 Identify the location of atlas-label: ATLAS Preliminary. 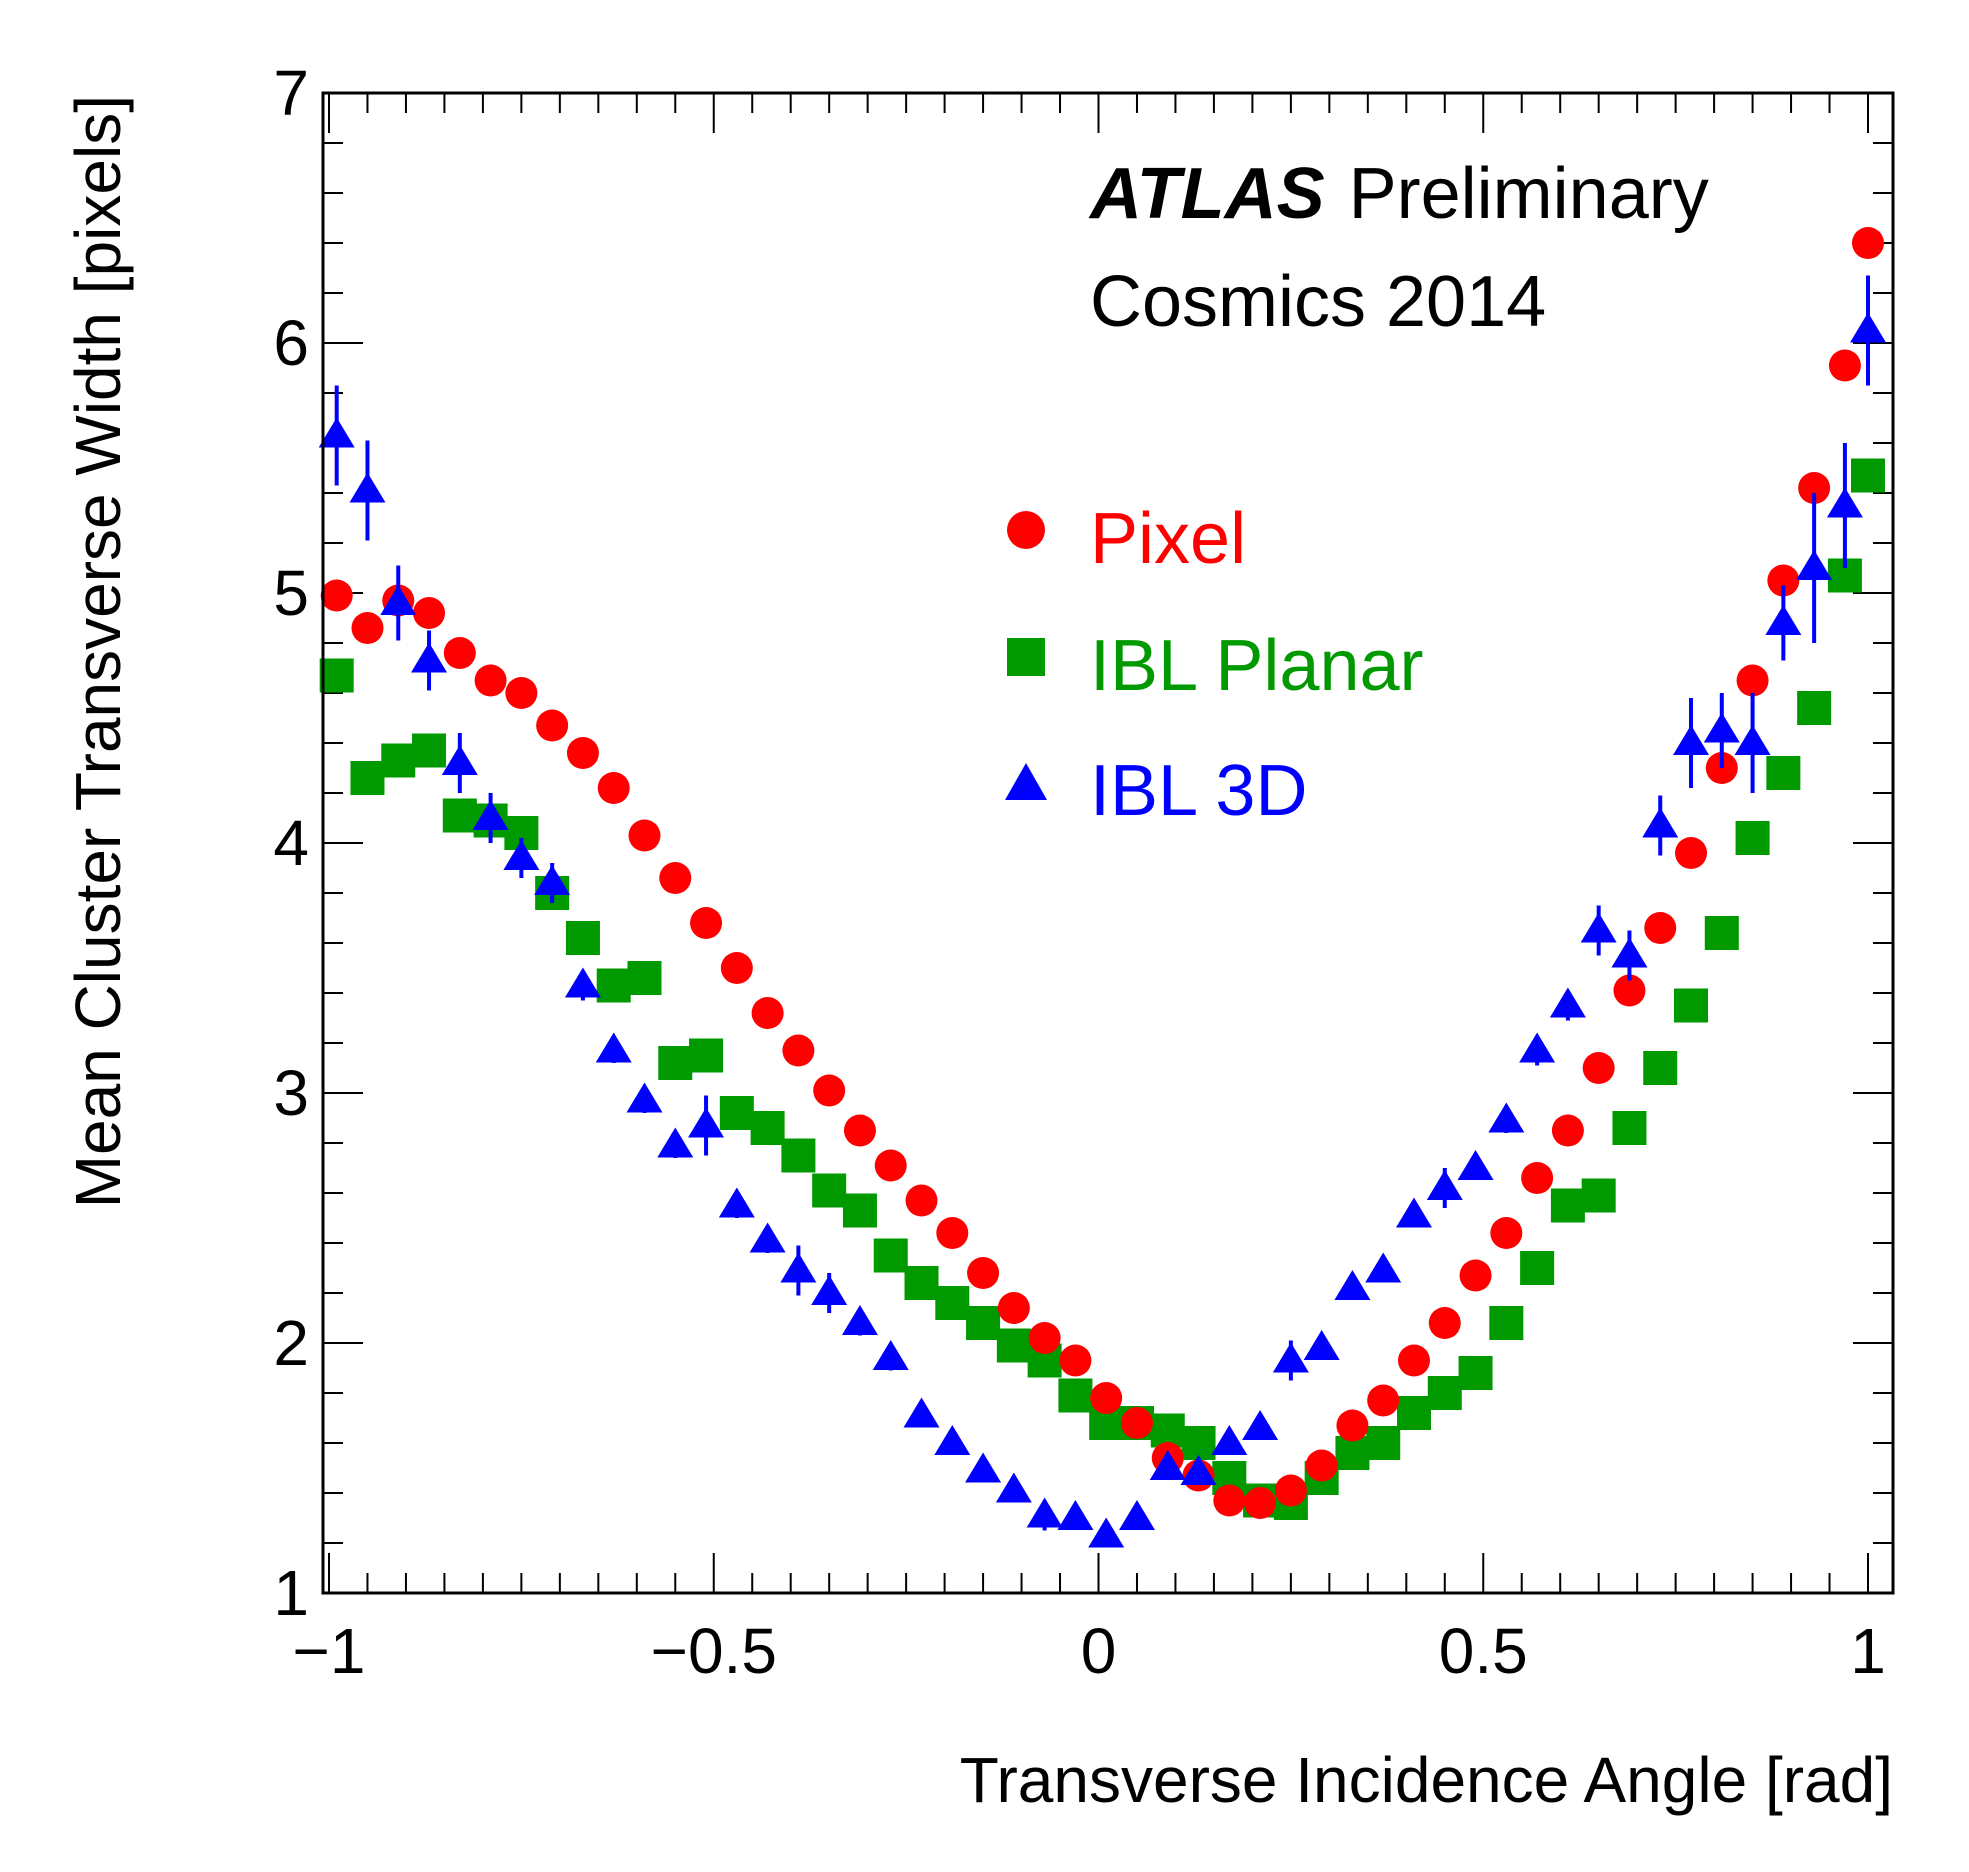
(1398, 194).